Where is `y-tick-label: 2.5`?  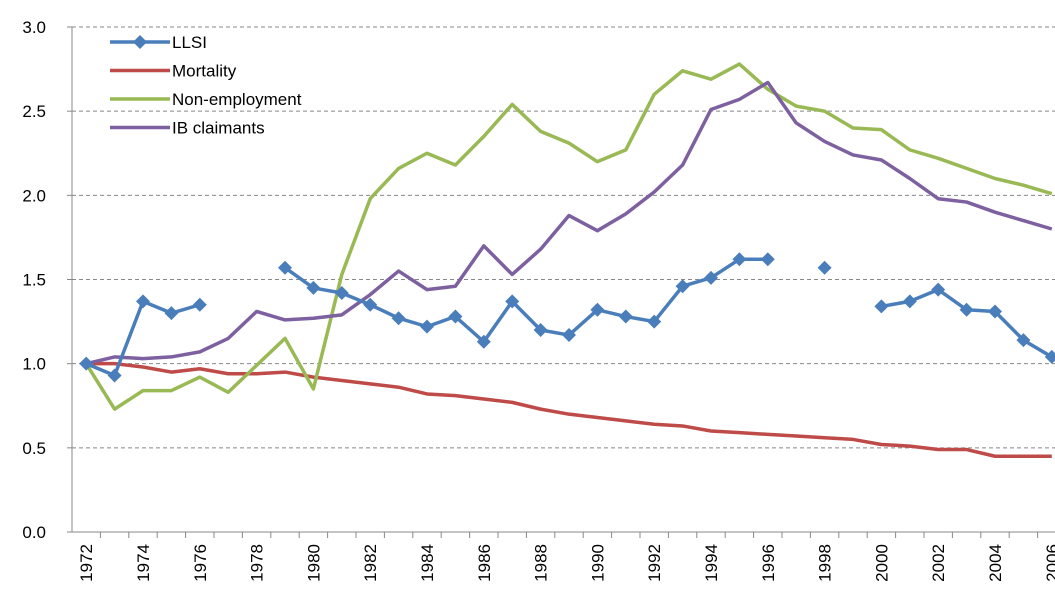 y-tick-label: 2.5 is located at coordinates (34, 111).